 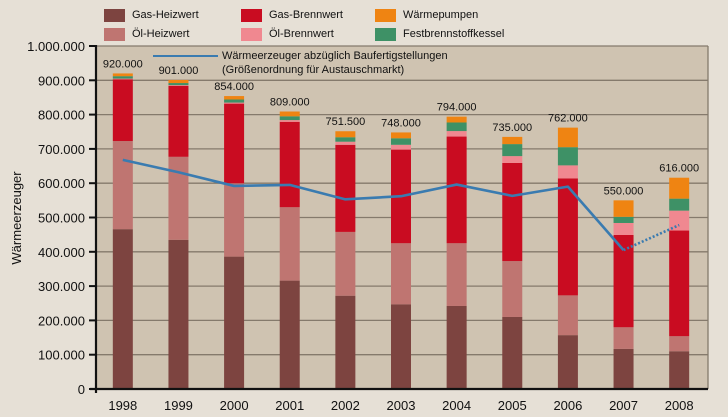 What do you see at coordinates (61, 115) in the screenshot?
I see `y-tick-label: 800.000` at bounding box center [61, 115].